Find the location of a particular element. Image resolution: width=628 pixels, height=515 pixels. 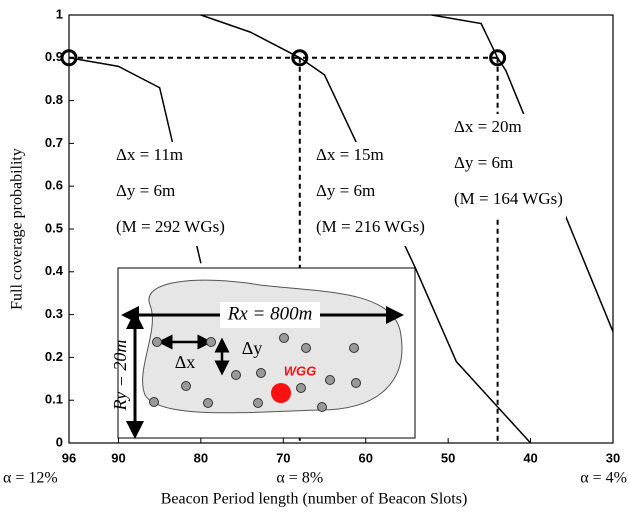

x-tick-label: 80 is located at coordinates (201, 457).